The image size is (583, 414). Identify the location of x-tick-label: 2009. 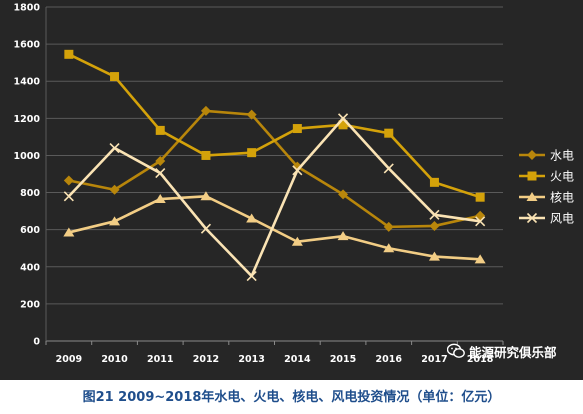
(69, 359).